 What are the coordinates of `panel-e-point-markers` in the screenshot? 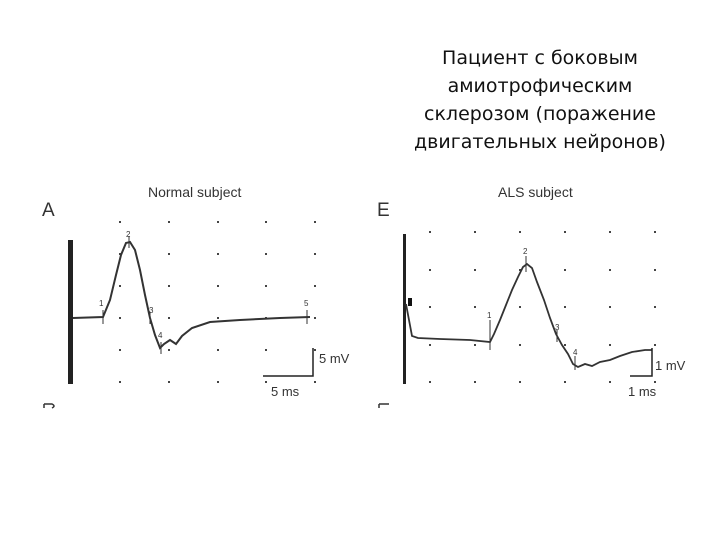 It's located at (532, 313).